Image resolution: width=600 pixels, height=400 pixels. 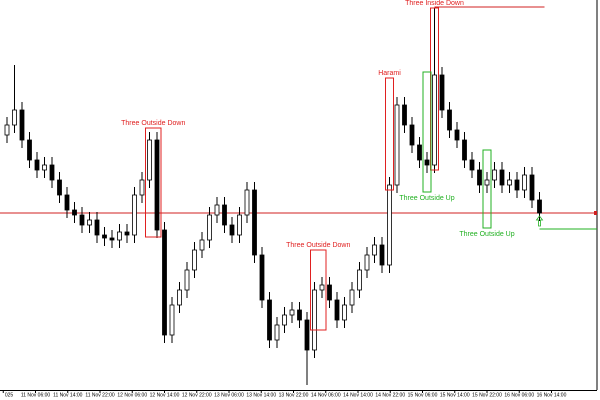 I want to click on x-tick-label: 15 Nov 14:00, so click(x=455, y=395).